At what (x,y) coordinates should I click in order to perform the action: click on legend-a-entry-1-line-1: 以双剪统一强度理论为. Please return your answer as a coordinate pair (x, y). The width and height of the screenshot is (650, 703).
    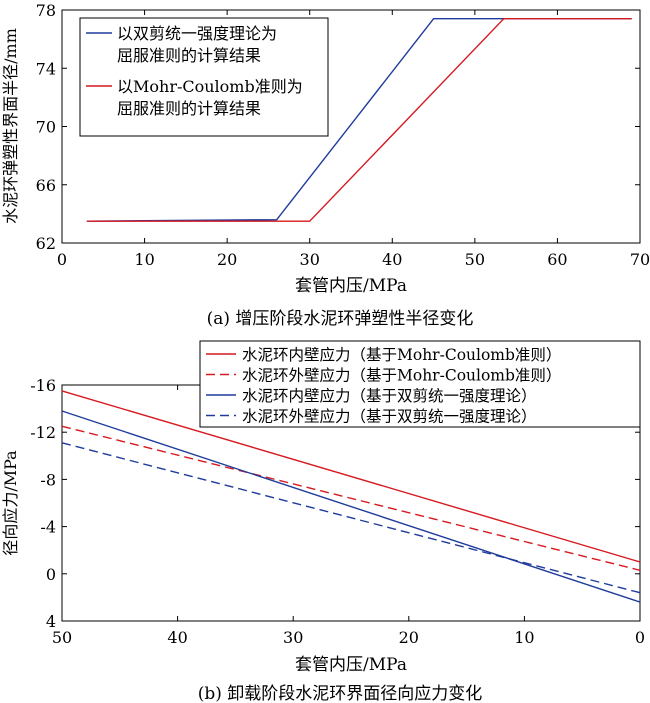
    Looking at the image, I should click on (197, 33).